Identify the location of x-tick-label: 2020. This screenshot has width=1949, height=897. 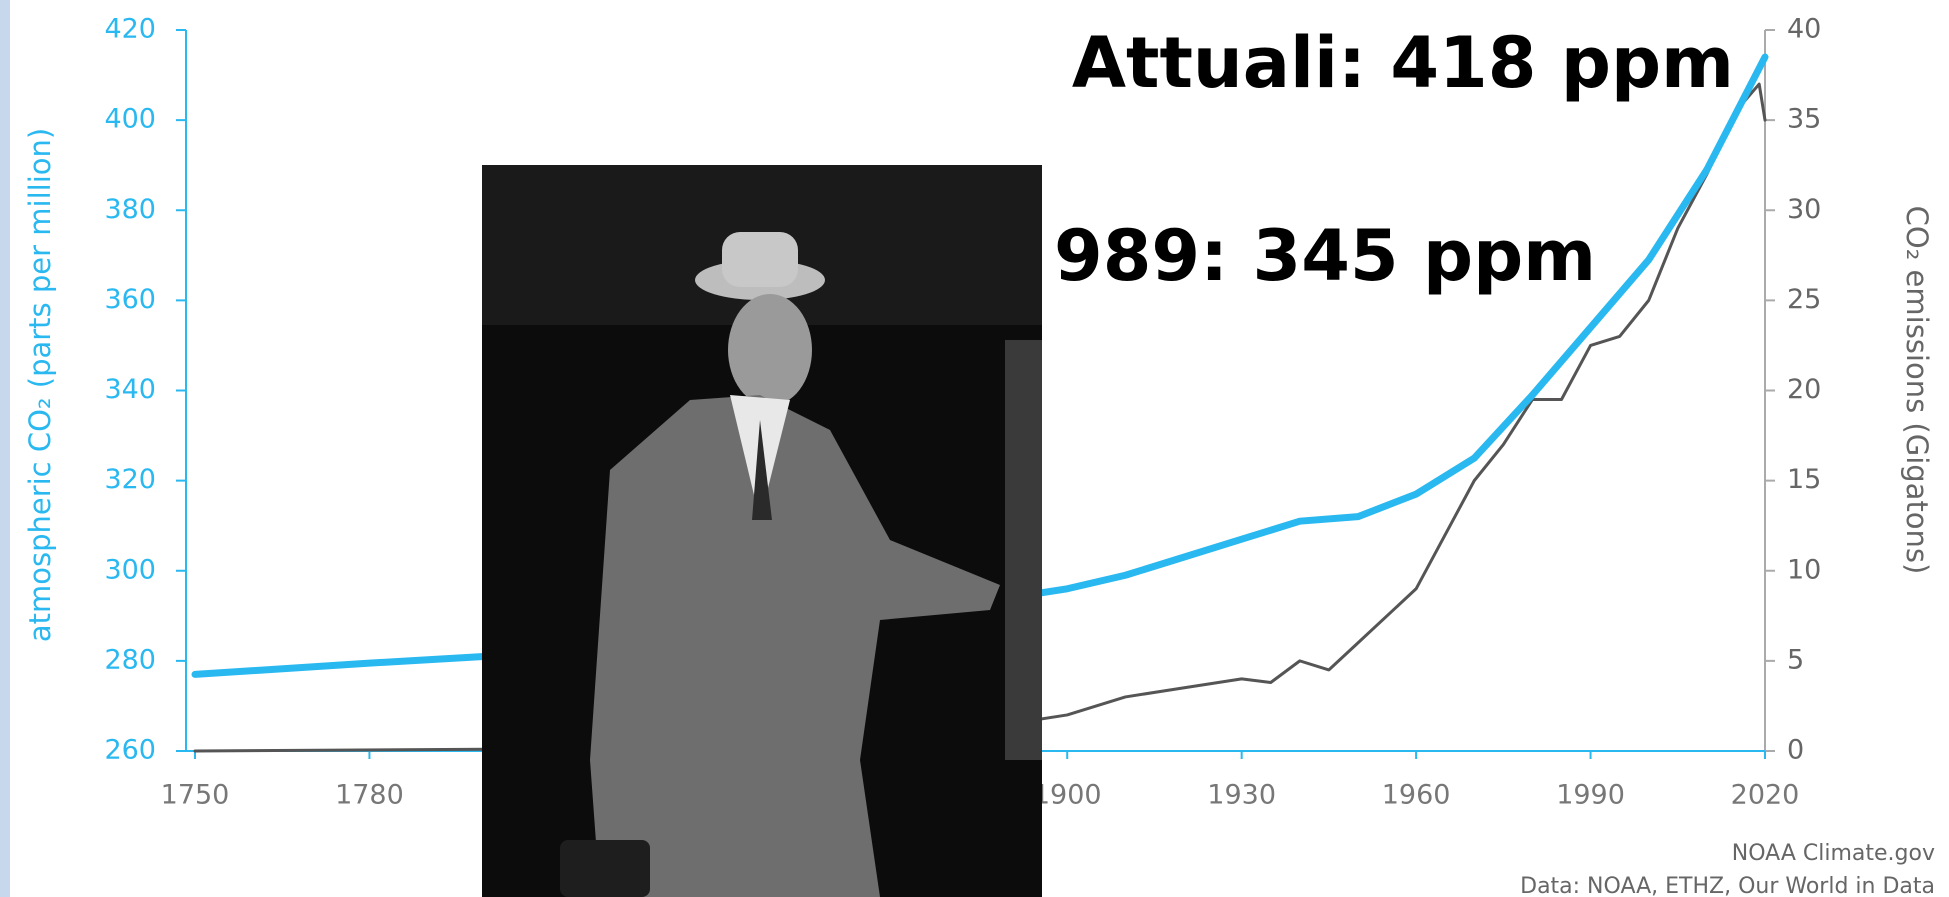
(1765, 795).